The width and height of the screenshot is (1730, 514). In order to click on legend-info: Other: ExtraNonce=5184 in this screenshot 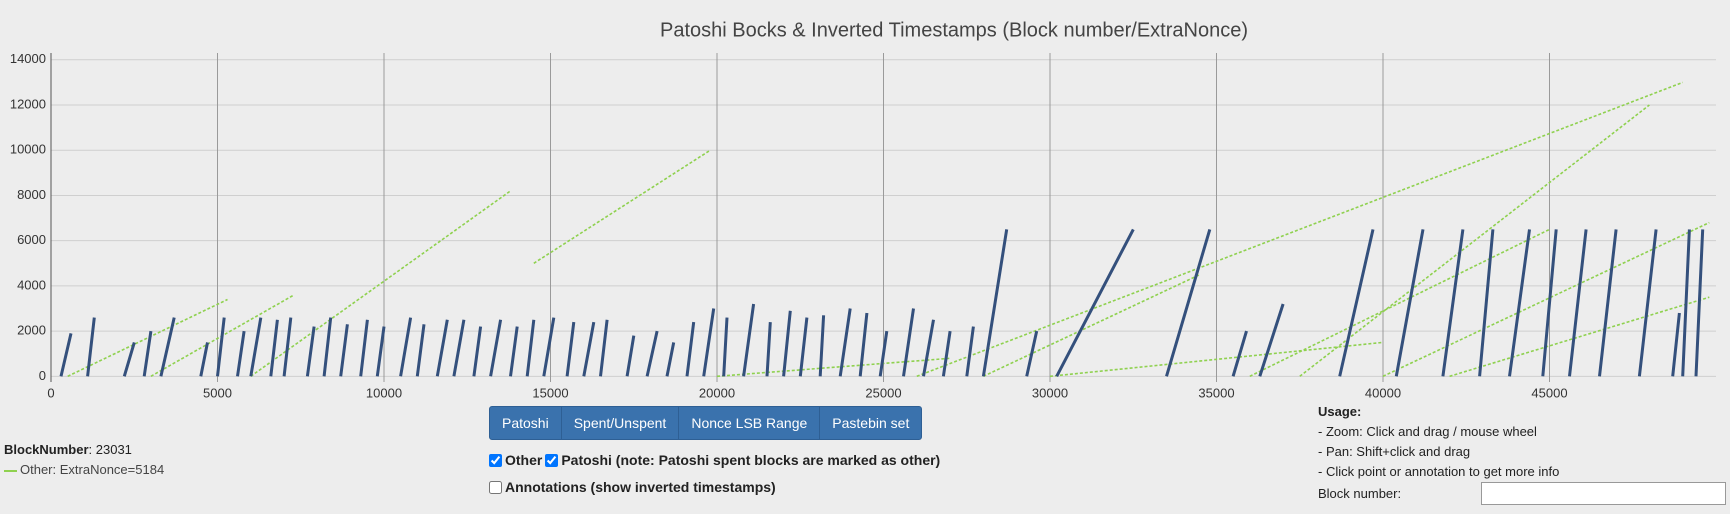, I will do `click(84, 470)`.